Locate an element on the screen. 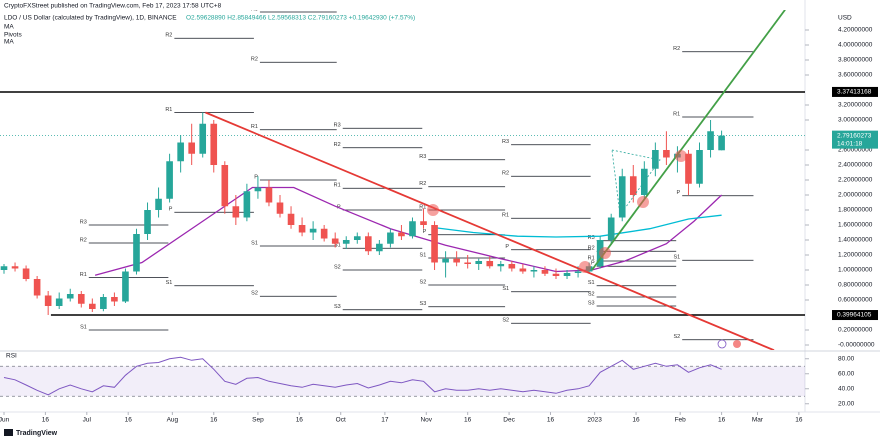 The height and width of the screenshot is (440, 880). y-tick-label: 4.20000000 is located at coordinates (855, 30).